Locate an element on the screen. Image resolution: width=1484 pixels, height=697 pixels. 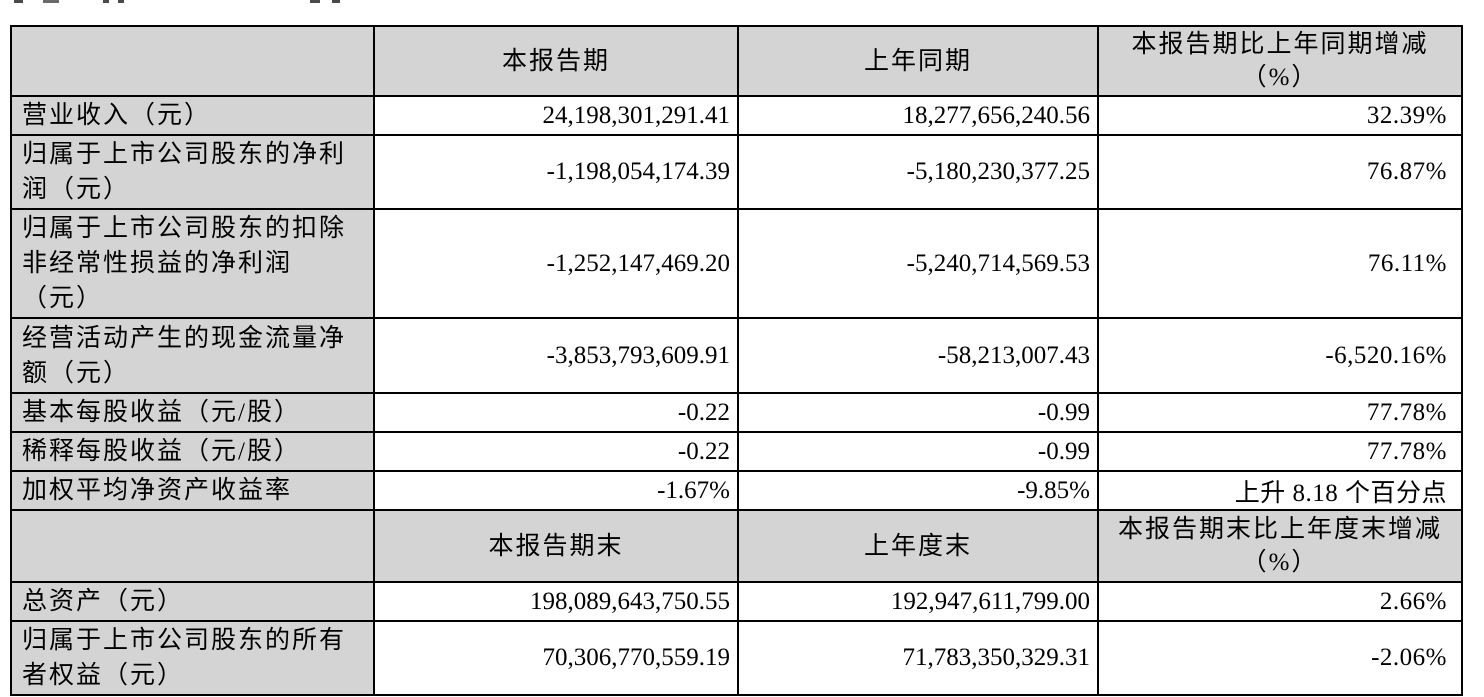
change-value: 32.39% is located at coordinates (1280, 115).